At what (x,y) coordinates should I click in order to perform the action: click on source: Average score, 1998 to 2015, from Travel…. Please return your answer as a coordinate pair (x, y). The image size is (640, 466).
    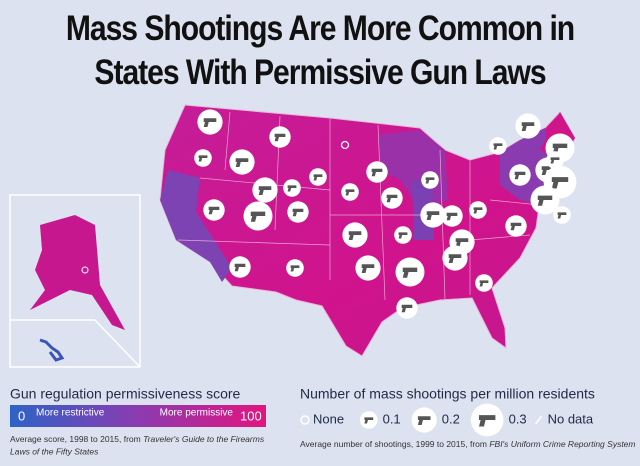
    Looking at the image, I should click on (137, 439).